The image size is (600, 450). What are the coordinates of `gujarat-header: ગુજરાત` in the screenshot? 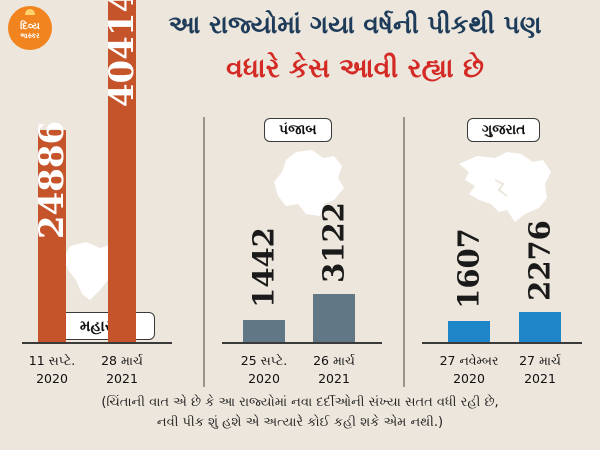 It's located at (504, 130).